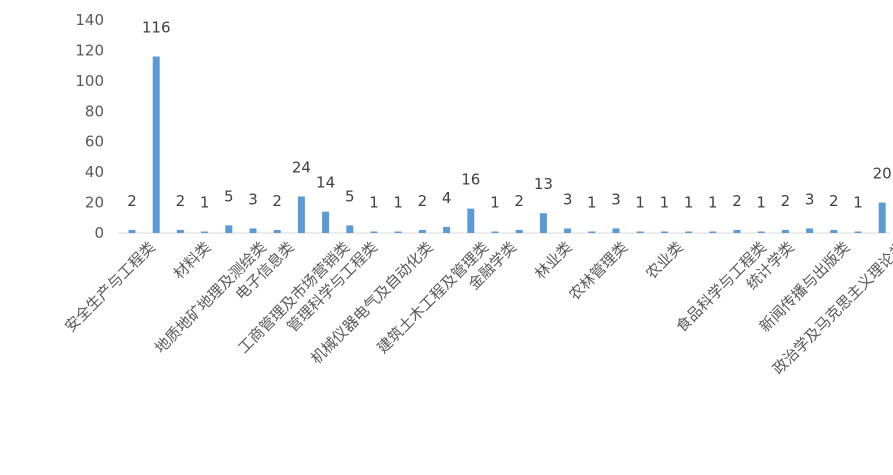  What do you see at coordinates (882, 174) in the screenshot?
I see `data-label: 20` at bounding box center [882, 174].